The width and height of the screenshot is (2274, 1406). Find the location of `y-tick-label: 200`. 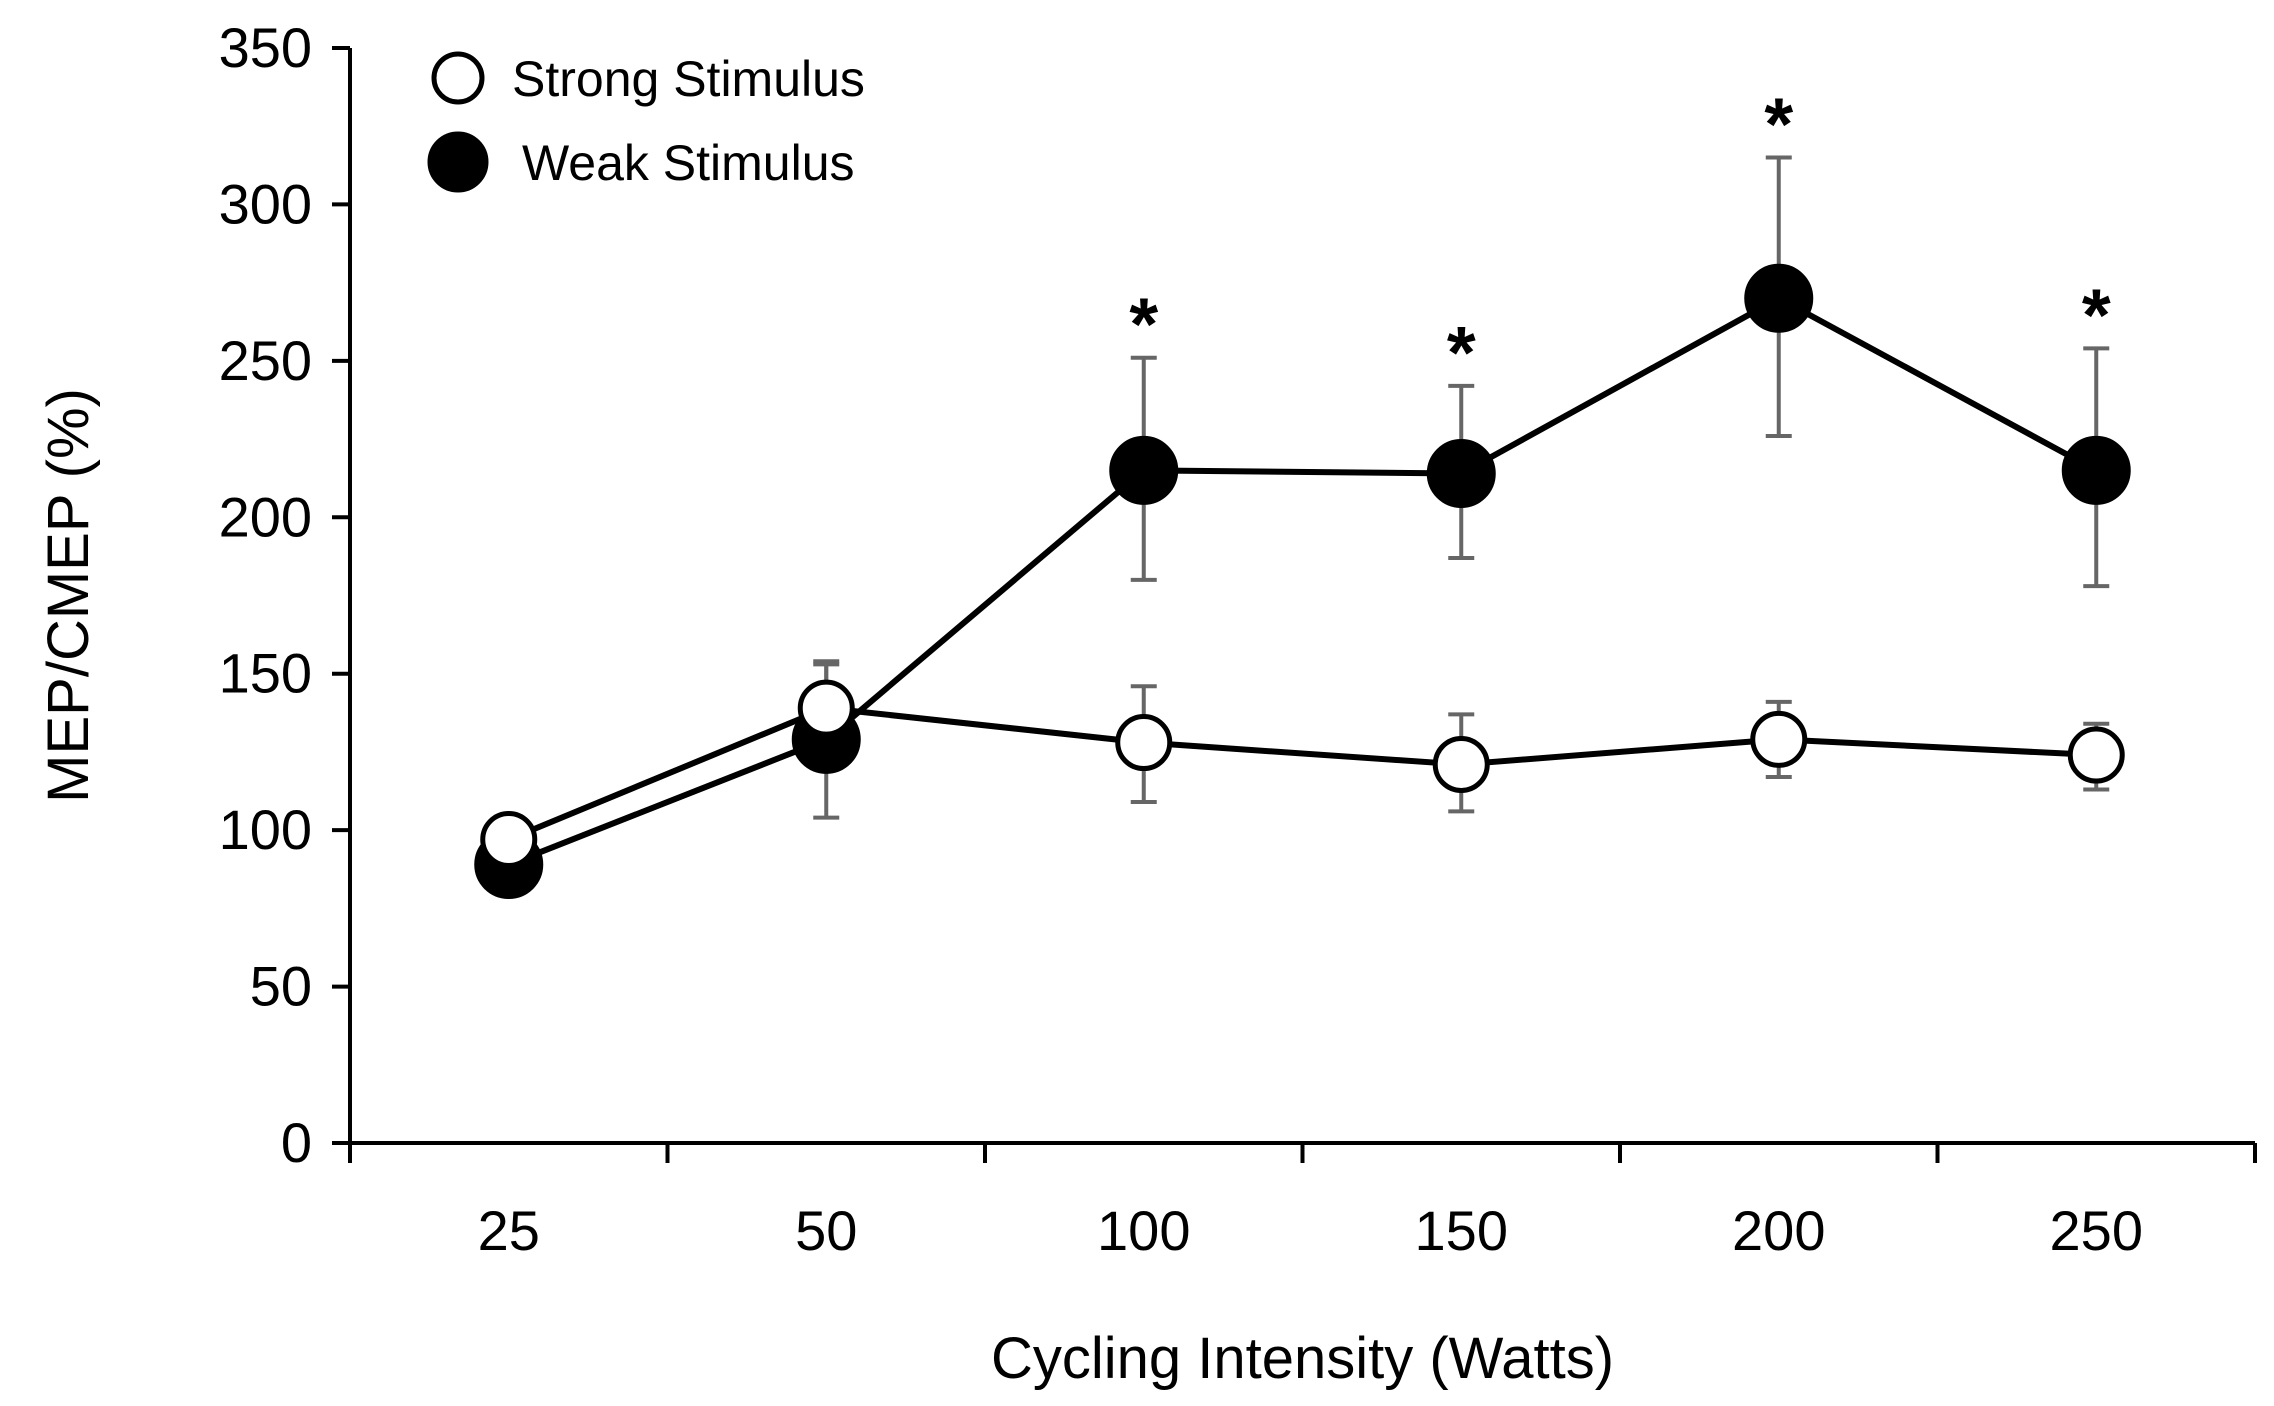

y-tick-label: 200 is located at coordinates (265, 516).